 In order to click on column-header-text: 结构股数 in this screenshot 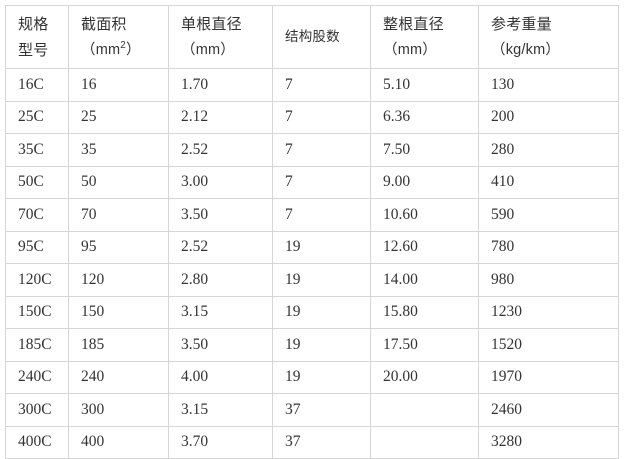, I will do `click(312, 37)`.